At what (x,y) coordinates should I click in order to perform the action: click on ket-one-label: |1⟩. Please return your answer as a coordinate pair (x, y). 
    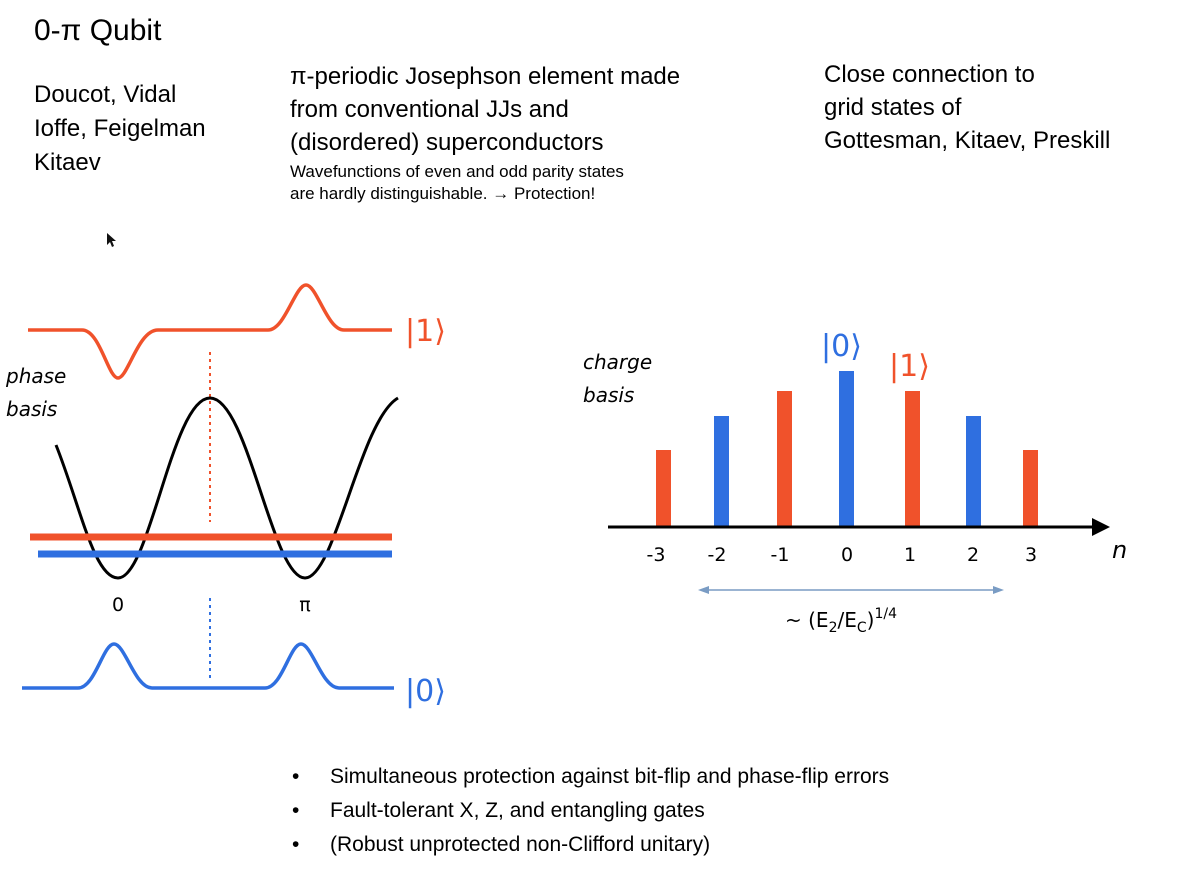
    Looking at the image, I should click on (425, 331).